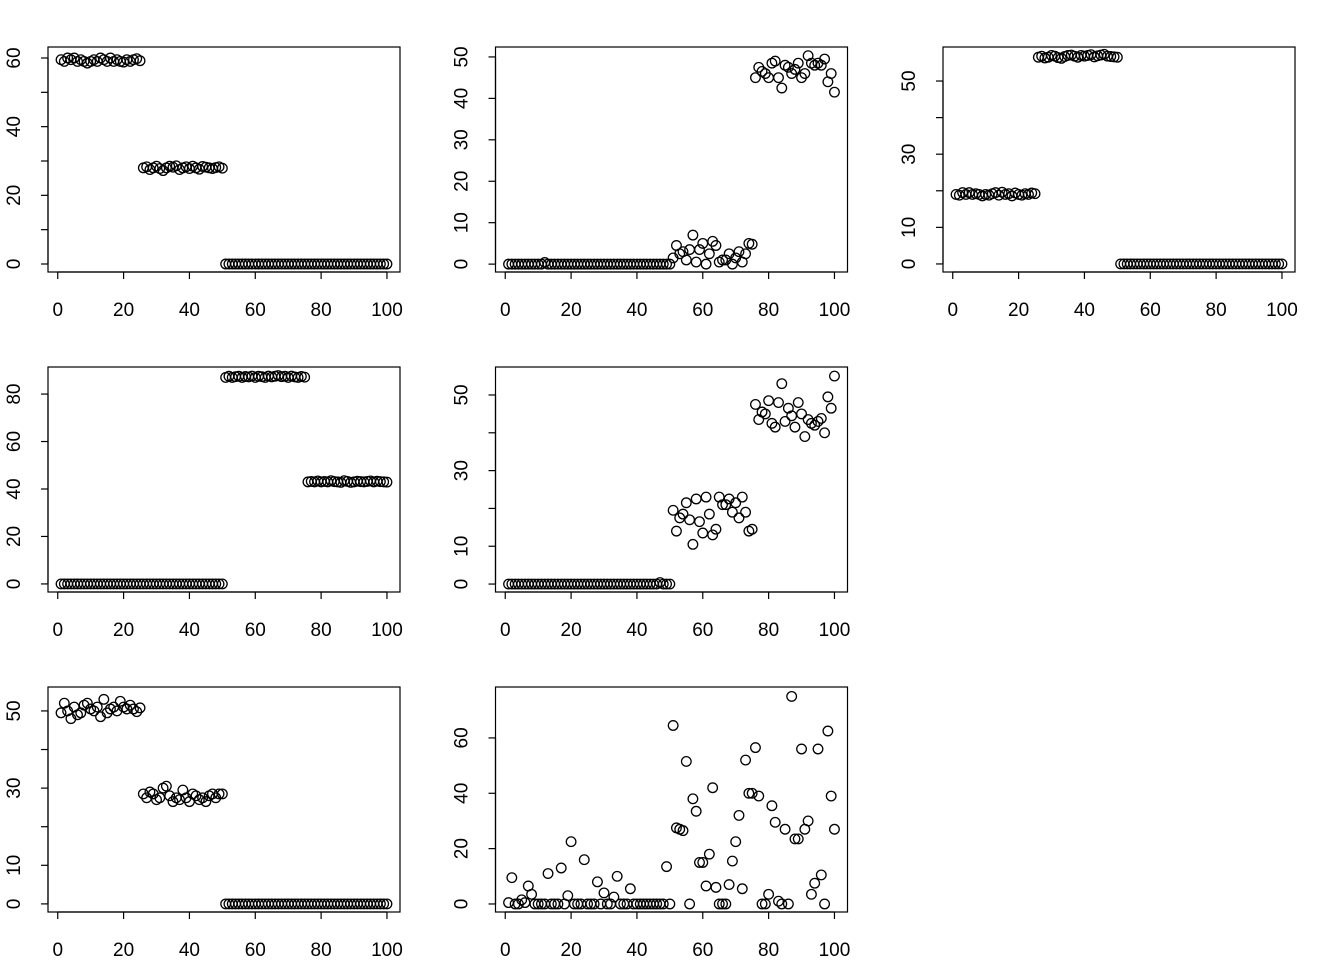 The height and width of the screenshot is (960, 1344). I want to click on y-tick-label: 80, so click(14, 393).